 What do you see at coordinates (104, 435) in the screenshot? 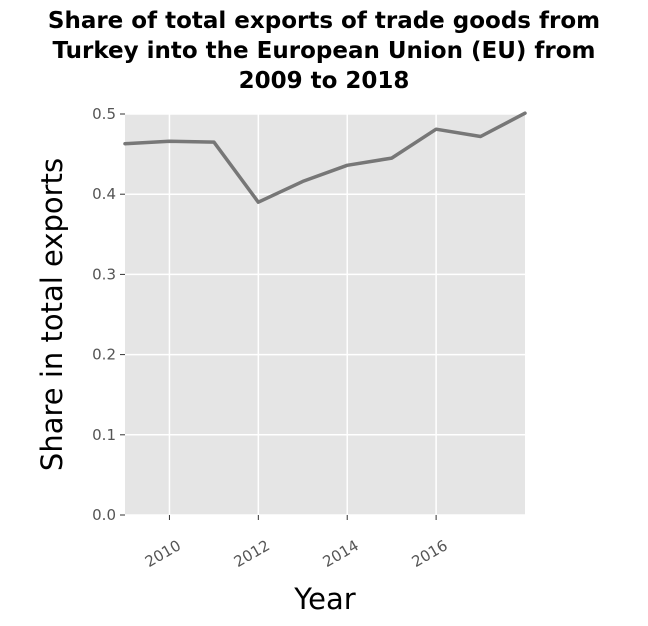
I see `y-tick-label: 0.1` at bounding box center [104, 435].